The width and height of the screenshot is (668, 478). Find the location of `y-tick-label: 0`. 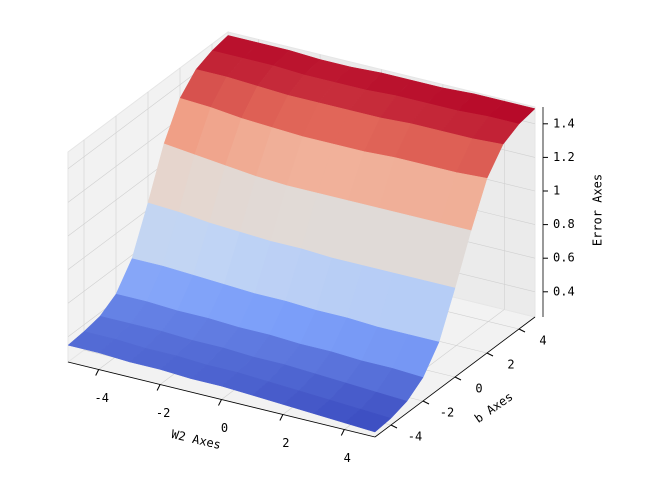

y-tick-label: 0 is located at coordinates (478, 389).